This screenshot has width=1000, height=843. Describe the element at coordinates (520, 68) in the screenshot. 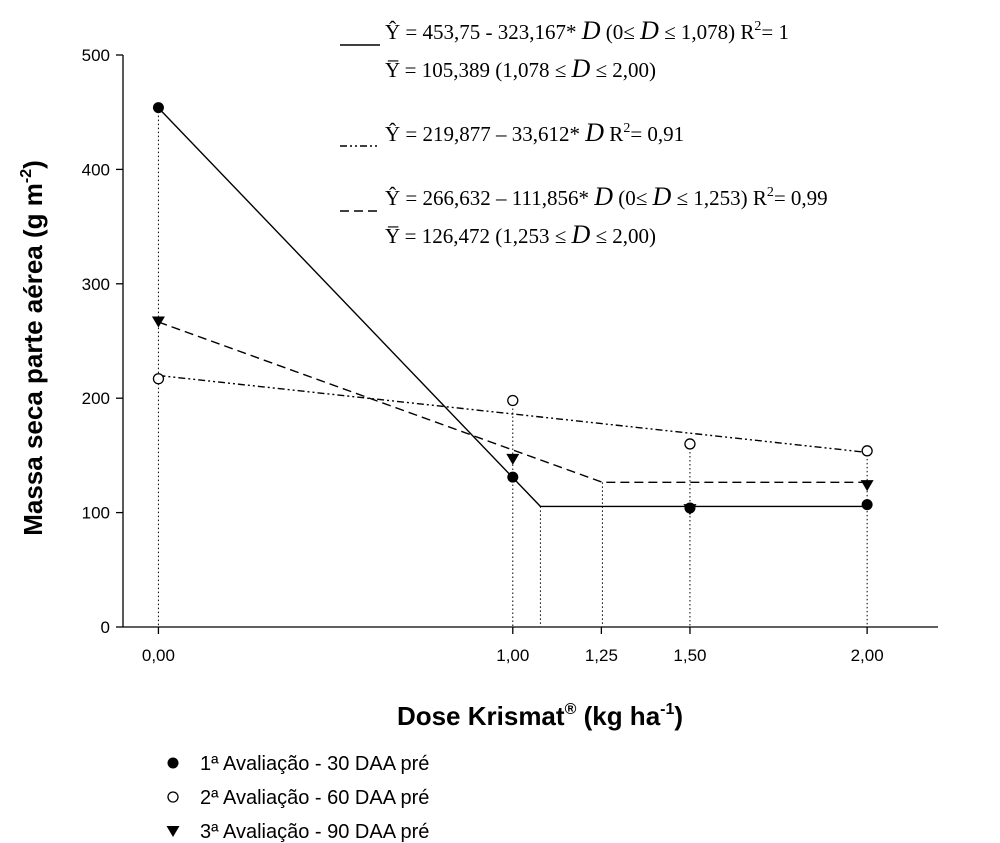

I see `equation-1-line-2: Y̅ = 105,389 (1,078 ≤ D ≤ 2,00)` at that location.